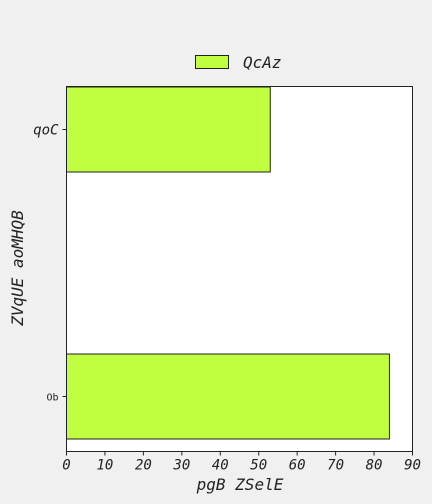 Image resolution: width=432 pixels, height=504 pixels. I want to click on x-tick-label: 70, so click(335, 466).